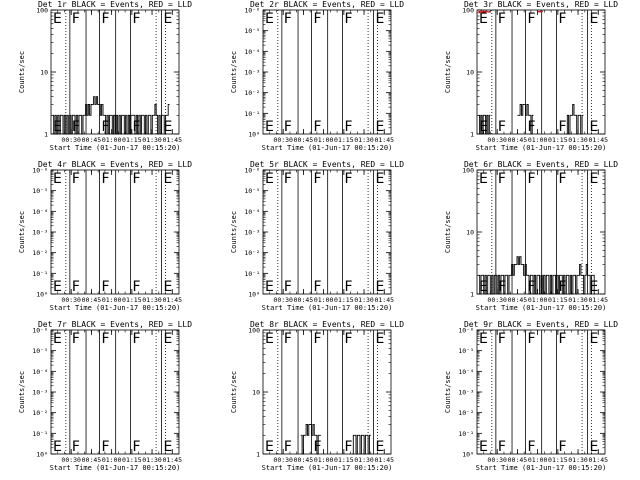 Image resolution: width=640 pixels, height=480 pixels. What do you see at coordinates (115, 164) in the screenshot?
I see `chart-title: Det 4r BLACK = Events, RED = LLD` at bounding box center [115, 164].